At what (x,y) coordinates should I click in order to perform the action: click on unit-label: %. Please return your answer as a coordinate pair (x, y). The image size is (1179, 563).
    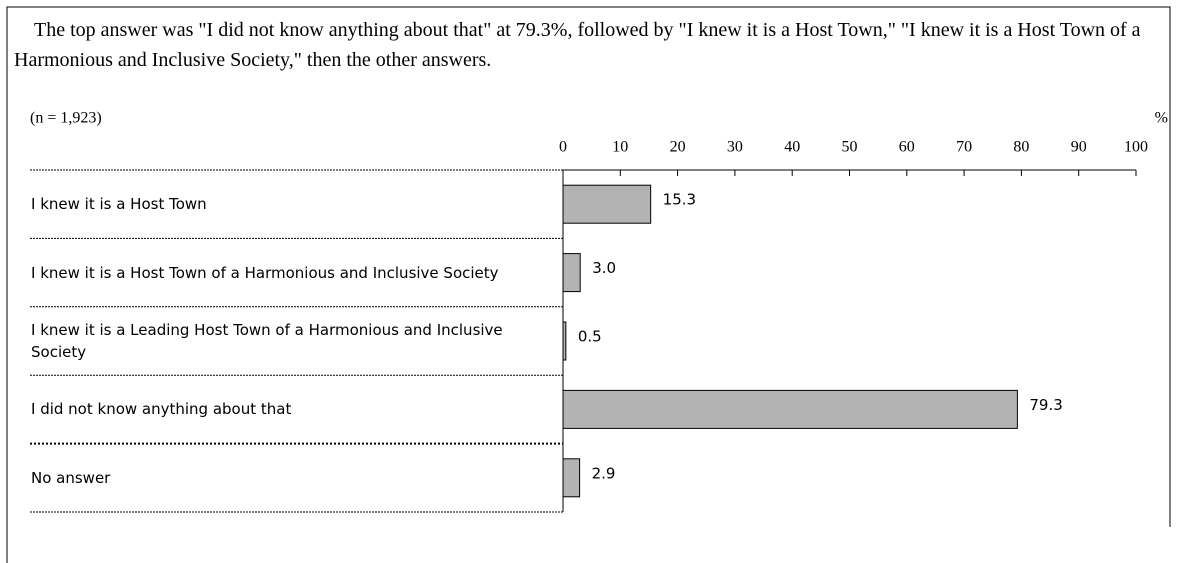
    Looking at the image, I should click on (1161, 118).